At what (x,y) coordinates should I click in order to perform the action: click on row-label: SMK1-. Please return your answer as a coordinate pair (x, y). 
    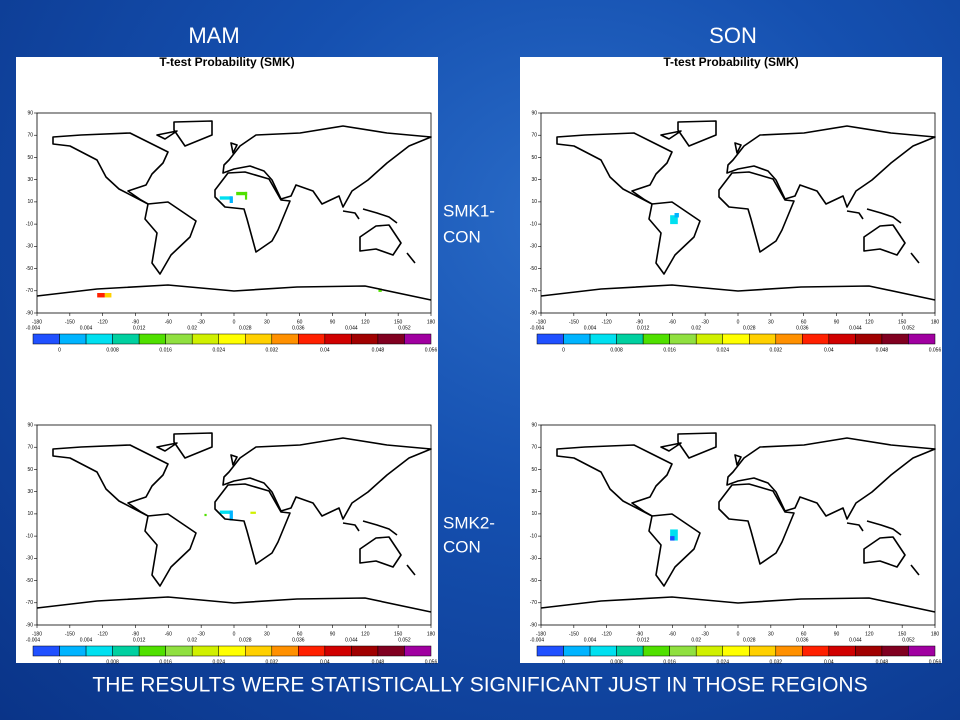
    Looking at the image, I should click on (469, 210).